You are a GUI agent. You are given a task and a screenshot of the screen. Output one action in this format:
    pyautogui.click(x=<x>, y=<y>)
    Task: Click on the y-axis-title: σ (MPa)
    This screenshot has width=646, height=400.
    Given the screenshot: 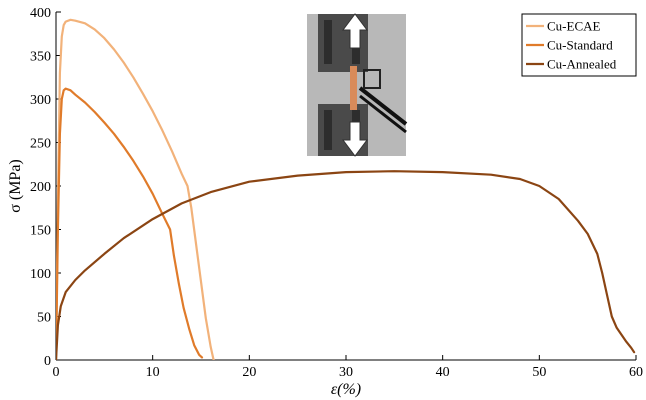 What is the action you would take?
    pyautogui.click(x=15, y=186)
    